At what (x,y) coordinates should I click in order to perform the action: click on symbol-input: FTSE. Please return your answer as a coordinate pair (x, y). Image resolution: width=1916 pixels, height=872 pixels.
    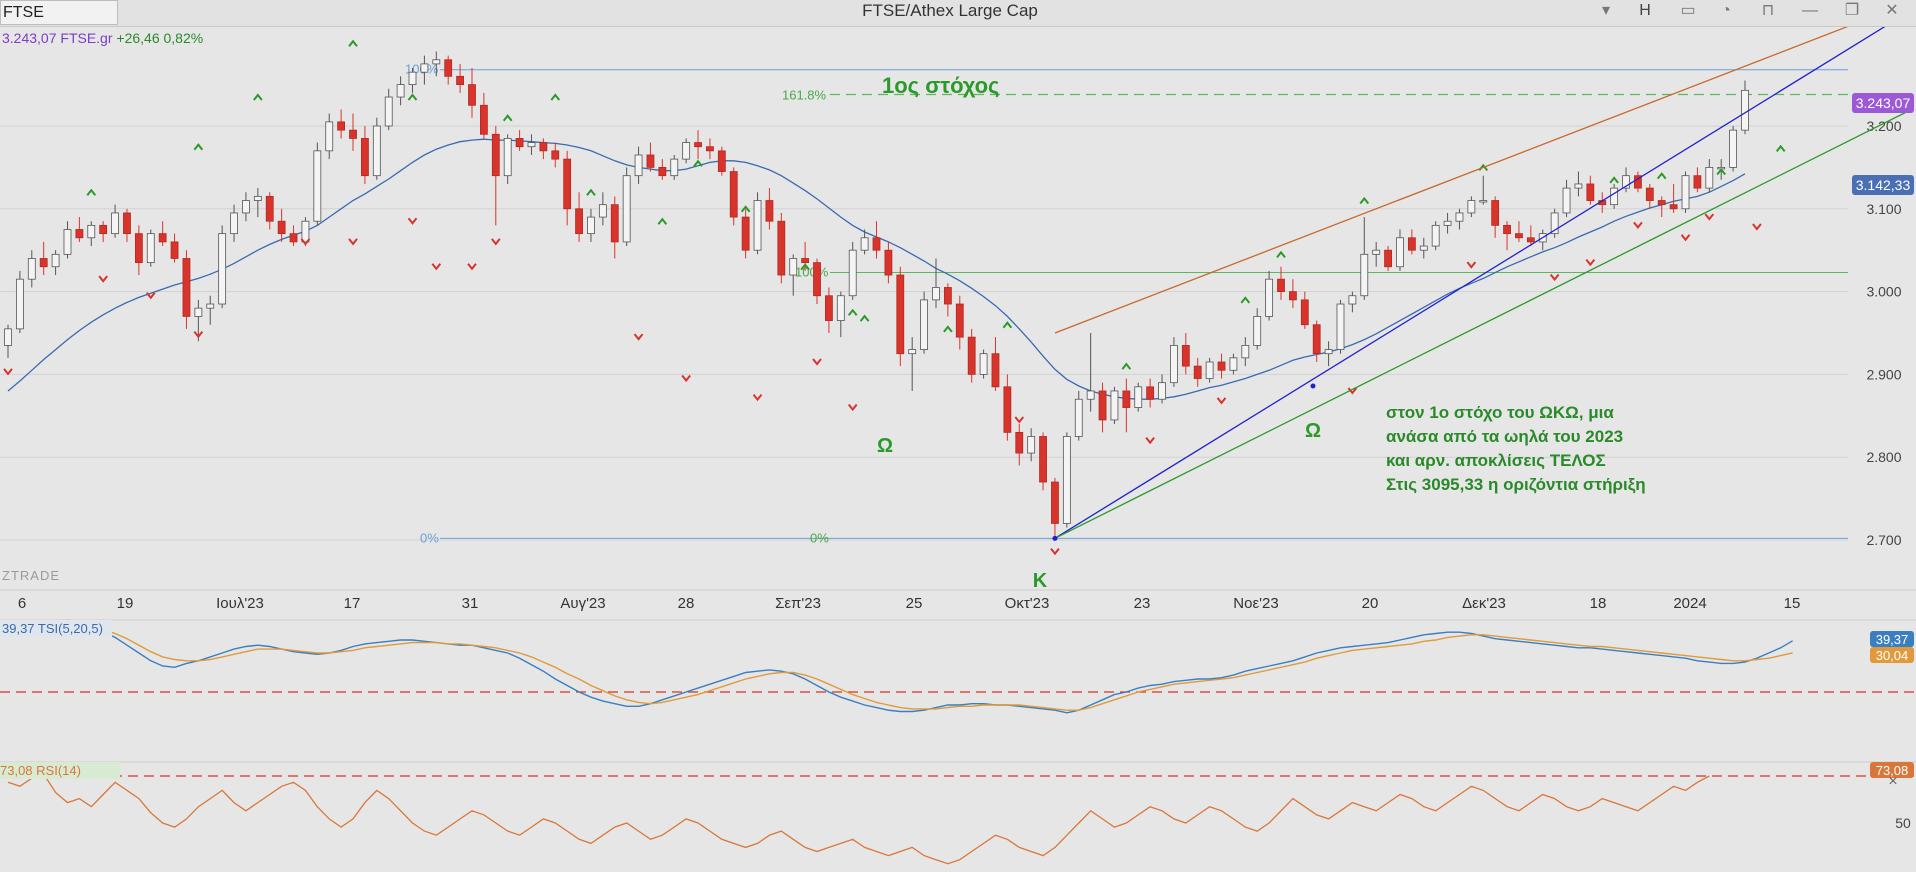
    Looking at the image, I should click on (59, 12).